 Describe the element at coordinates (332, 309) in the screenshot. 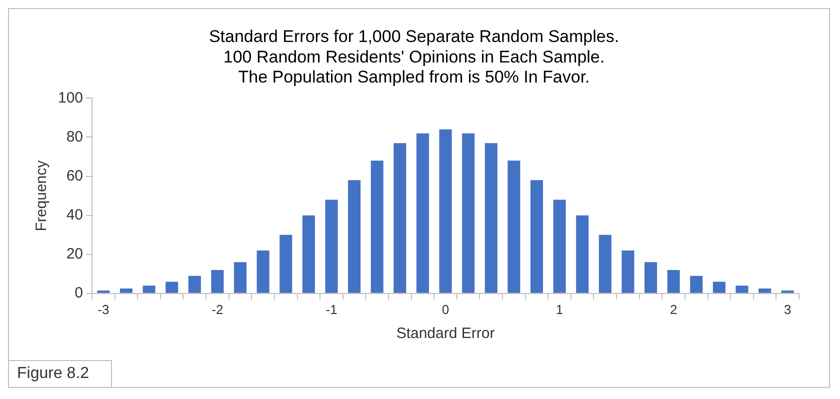

I see `x-tick-label: -1` at that location.